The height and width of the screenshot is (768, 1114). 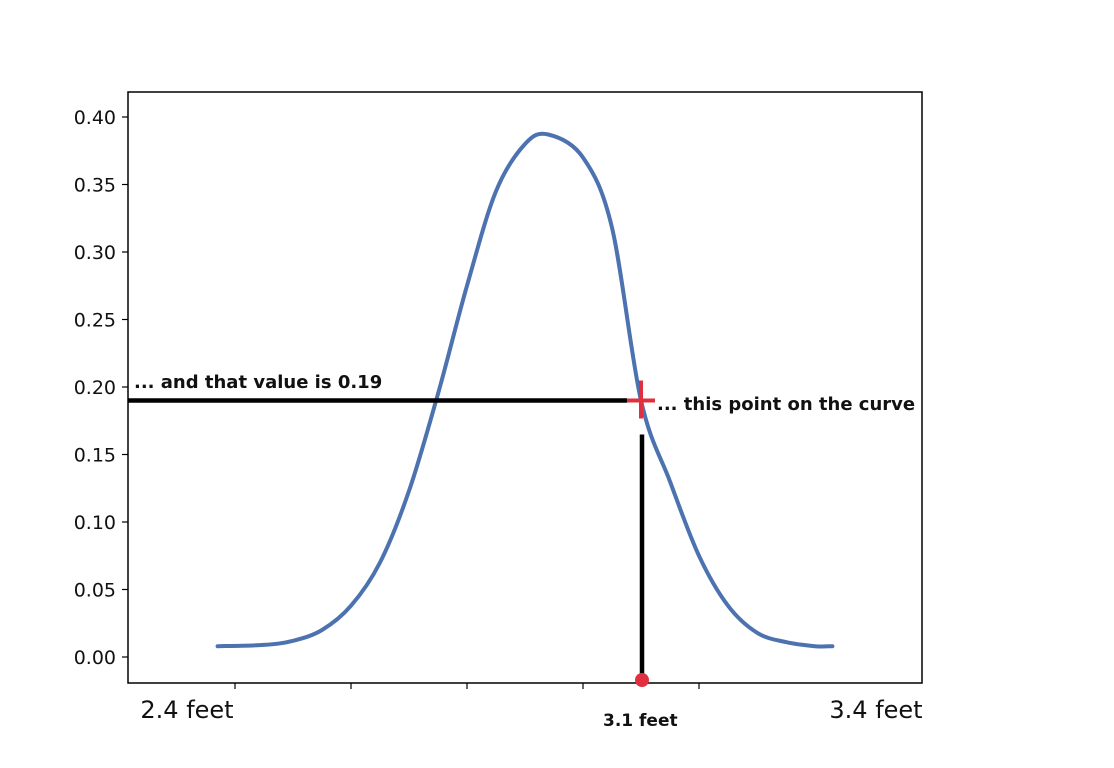 I want to click on y-tick-label: 0.05, so click(x=95, y=591).